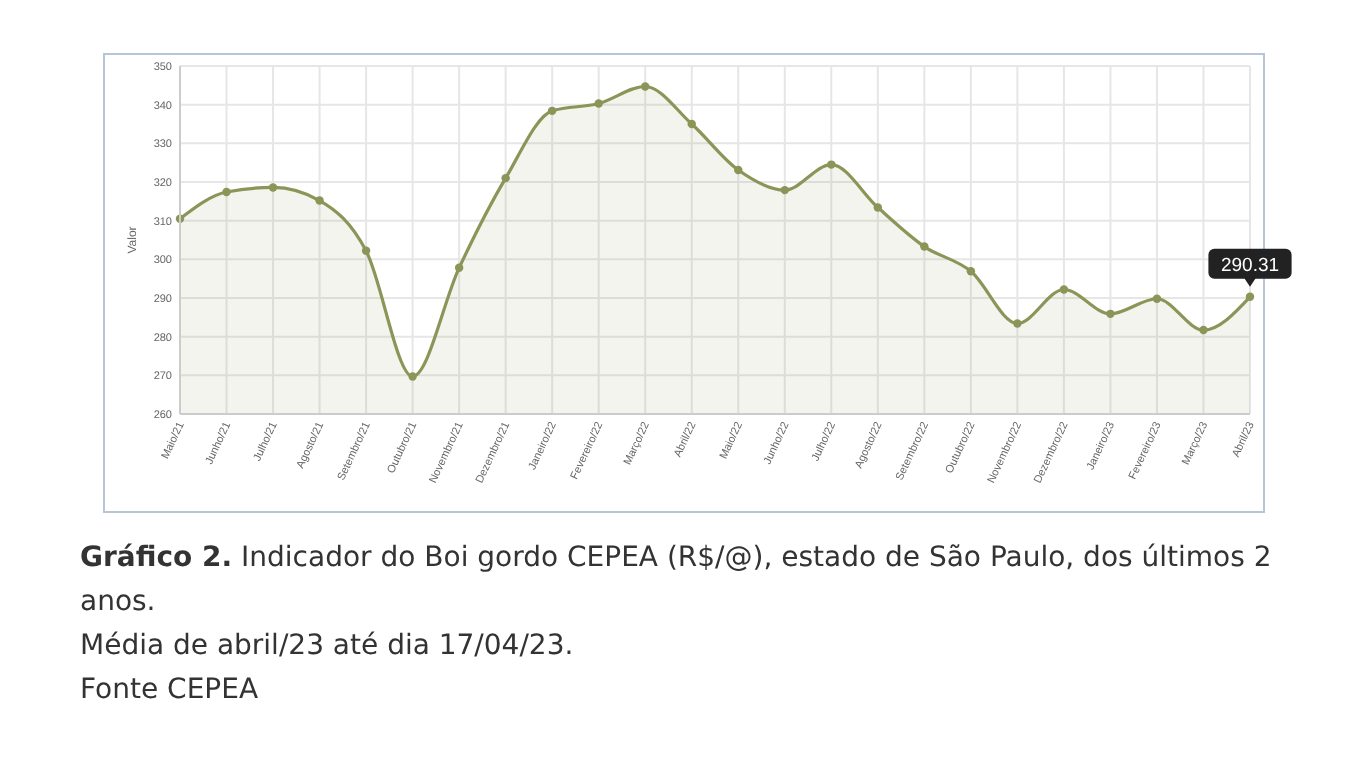  I want to click on text: Média de abril/23 até dia 17/04/23., so click(328, 647).